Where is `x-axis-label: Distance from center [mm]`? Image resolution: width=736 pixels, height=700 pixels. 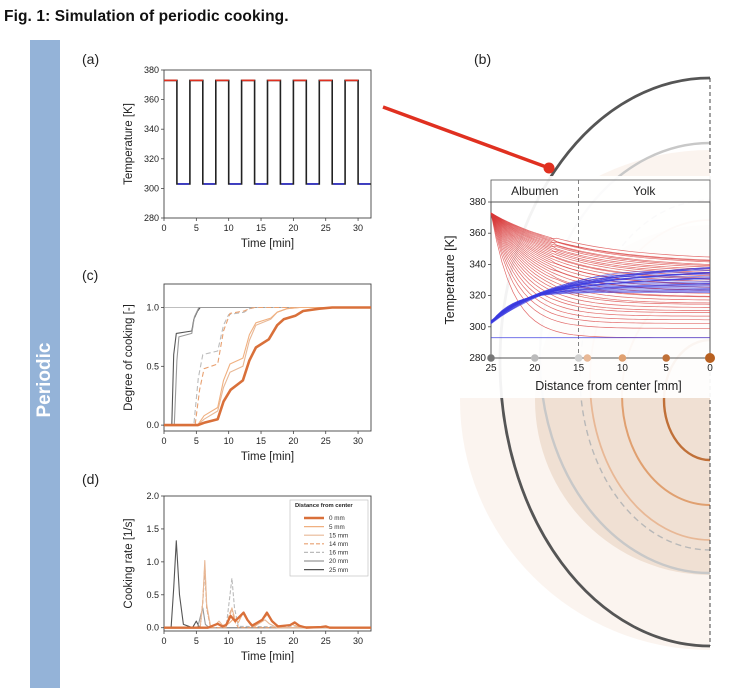
x-axis-label: Distance from center [mm] is located at coordinates (608, 386).